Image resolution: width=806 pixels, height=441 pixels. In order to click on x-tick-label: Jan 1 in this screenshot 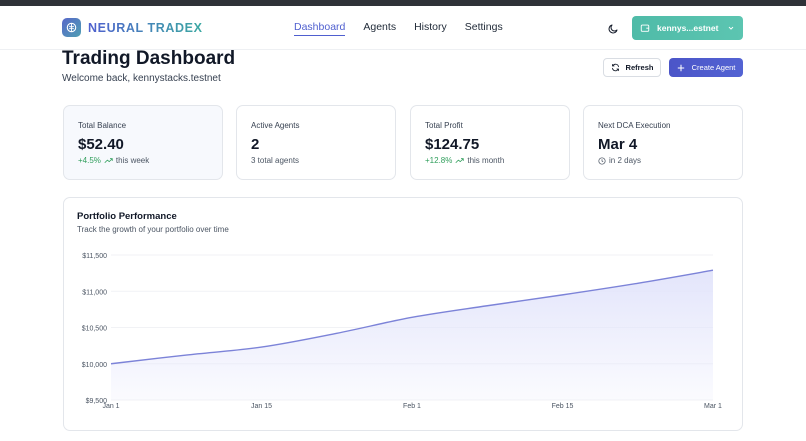, I will do `click(110, 406)`.